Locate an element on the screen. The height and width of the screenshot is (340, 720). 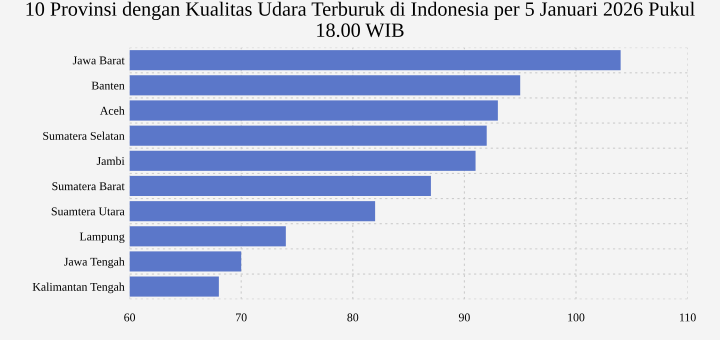
y-tick-label: Banten is located at coordinates (108, 86).